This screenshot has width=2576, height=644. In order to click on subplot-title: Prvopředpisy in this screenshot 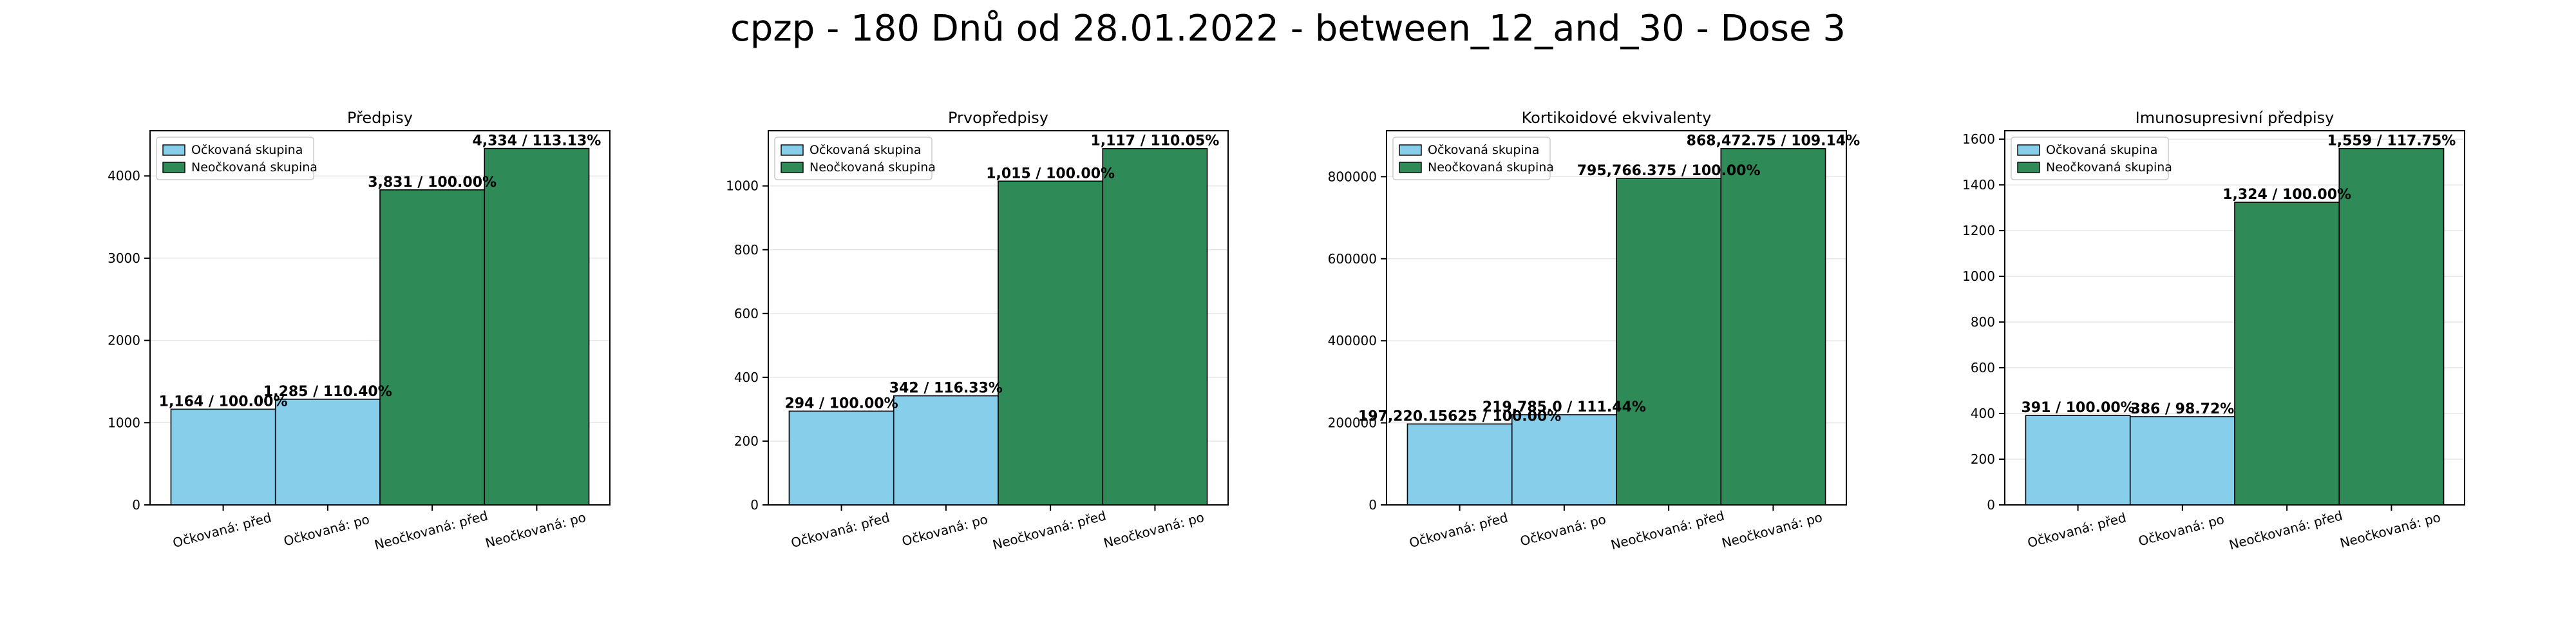, I will do `click(998, 118)`.